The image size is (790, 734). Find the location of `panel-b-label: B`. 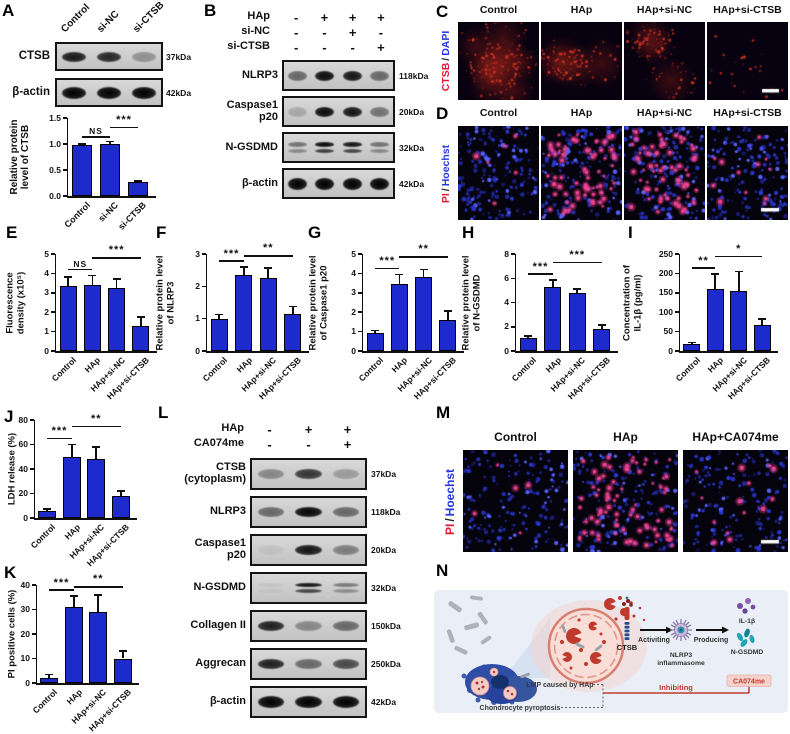

panel-b-label: B is located at coordinates (210, 10).